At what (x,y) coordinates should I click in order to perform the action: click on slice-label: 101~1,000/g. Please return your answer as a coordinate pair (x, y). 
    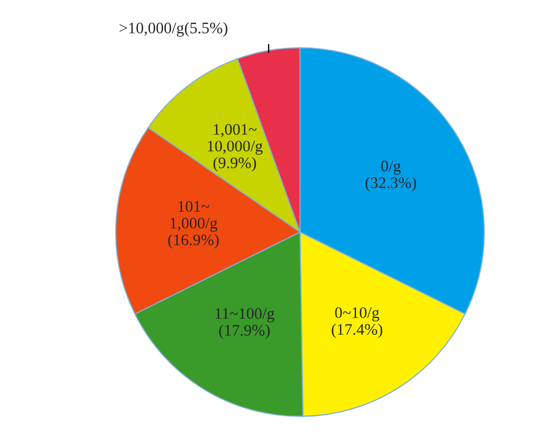
    Looking at the image, I should click on (194, 216).